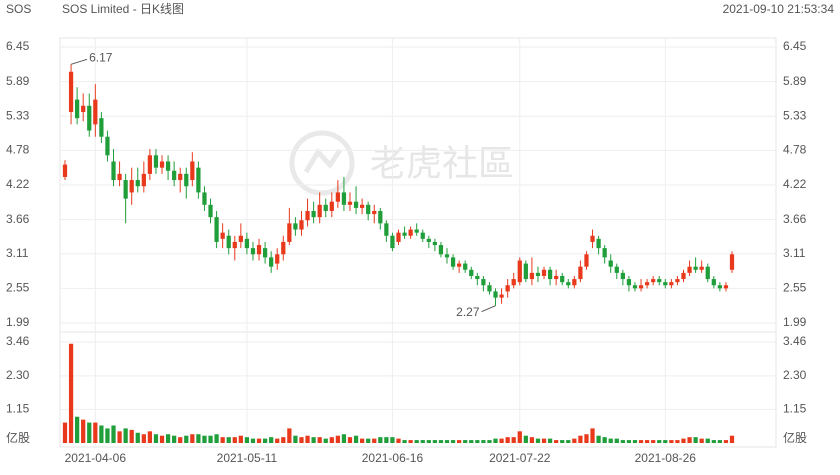 The height and width of the screenshot is (475, 840). Describe the element at coordinates (18, 46) in the screenshot. I see `y-tick-label: 6.45` at that location.